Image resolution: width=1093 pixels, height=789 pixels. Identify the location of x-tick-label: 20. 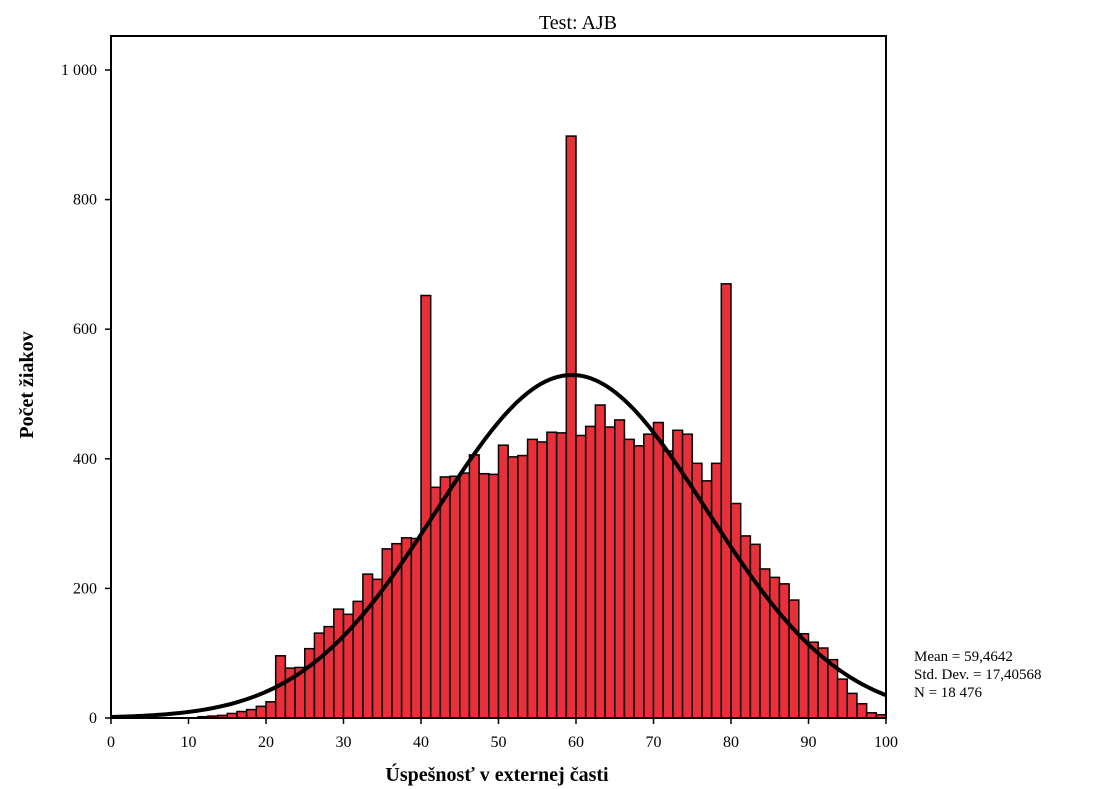
(266, 742).